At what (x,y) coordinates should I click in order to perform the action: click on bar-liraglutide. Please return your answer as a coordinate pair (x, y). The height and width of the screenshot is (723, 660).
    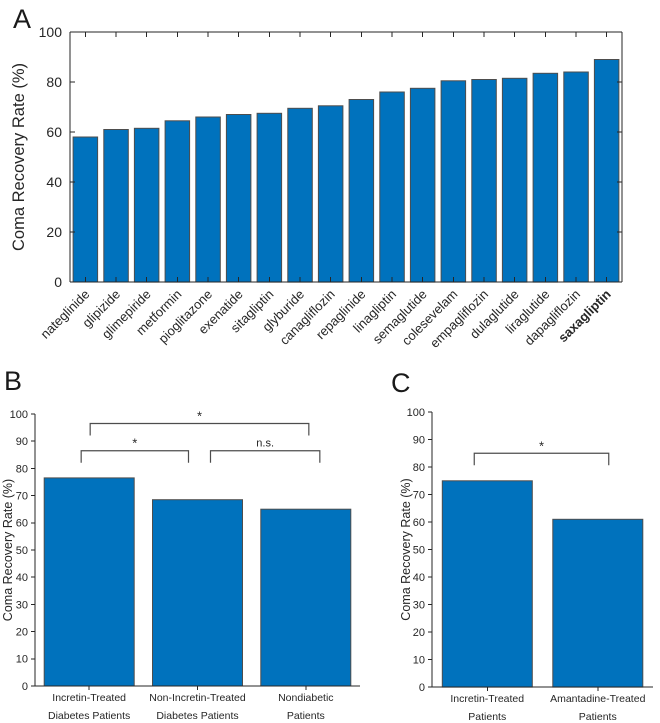
    Looking at the image, I should click on (545, 177).